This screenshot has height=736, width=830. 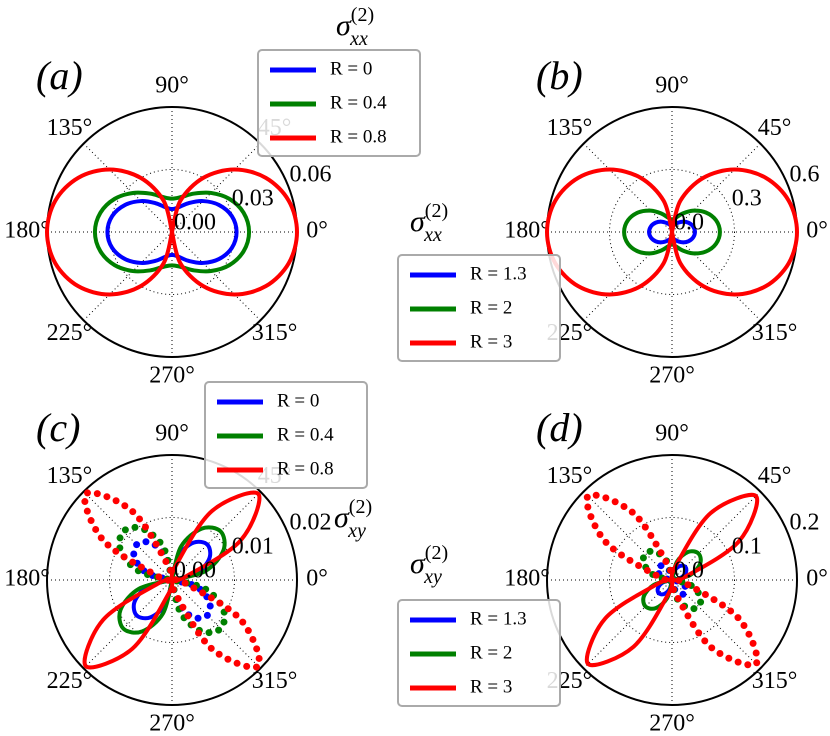 I want to click on r-tick-label: 0.6, so click(x=804, y=175).